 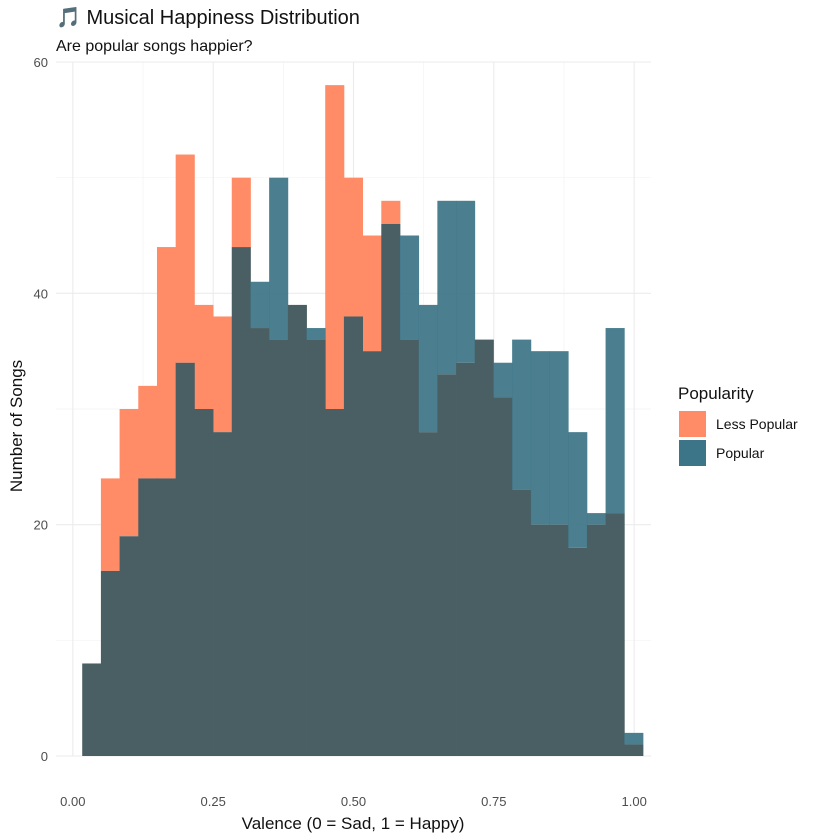 What do you see at coordinates (44, 756) in the screenshot?
I see `y-tick-label: 0` at bounding box center [44, 756].